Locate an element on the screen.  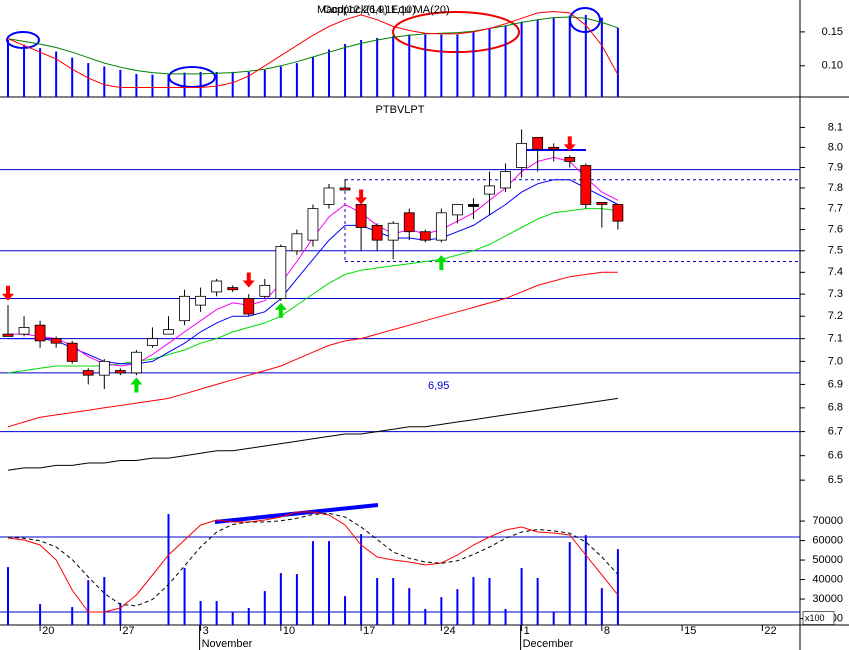
y-tick-label: 7.0 is located at coordinates (835, 361).